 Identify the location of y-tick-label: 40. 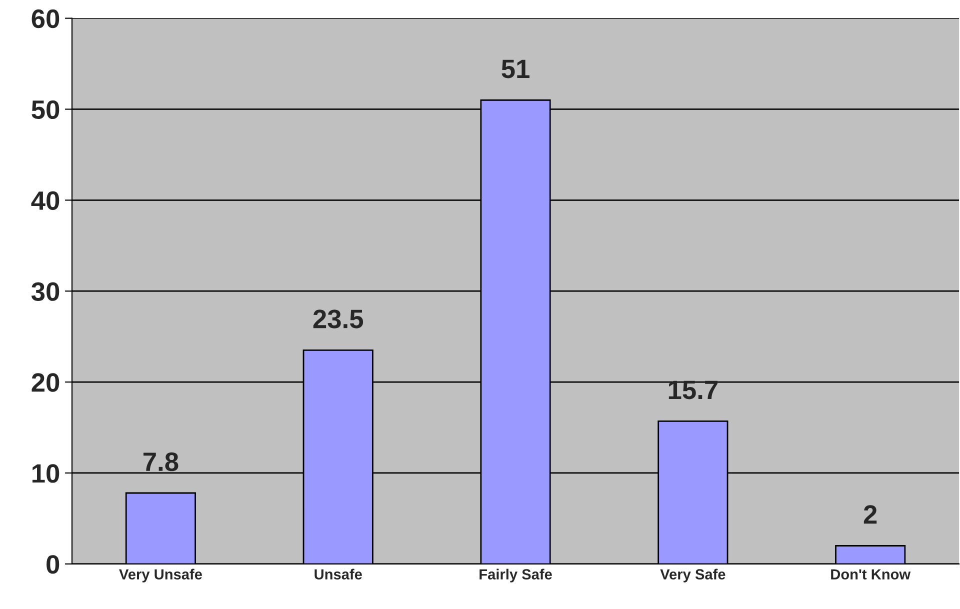
(45, 200).